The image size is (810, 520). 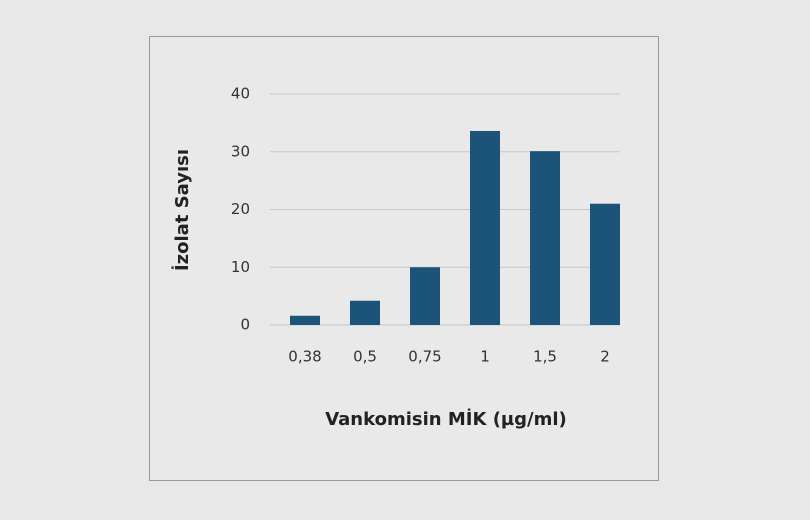 I want to click on y-tick-label: 20, so click(x=240, y=209).